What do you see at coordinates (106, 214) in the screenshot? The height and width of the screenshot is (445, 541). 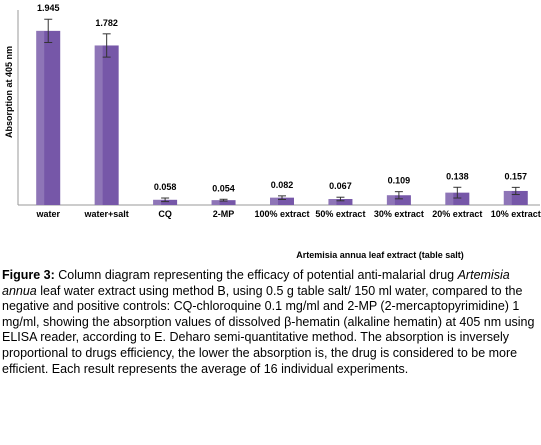 I see `x-tick-label: water+salt` at bounding box center [106, 214].